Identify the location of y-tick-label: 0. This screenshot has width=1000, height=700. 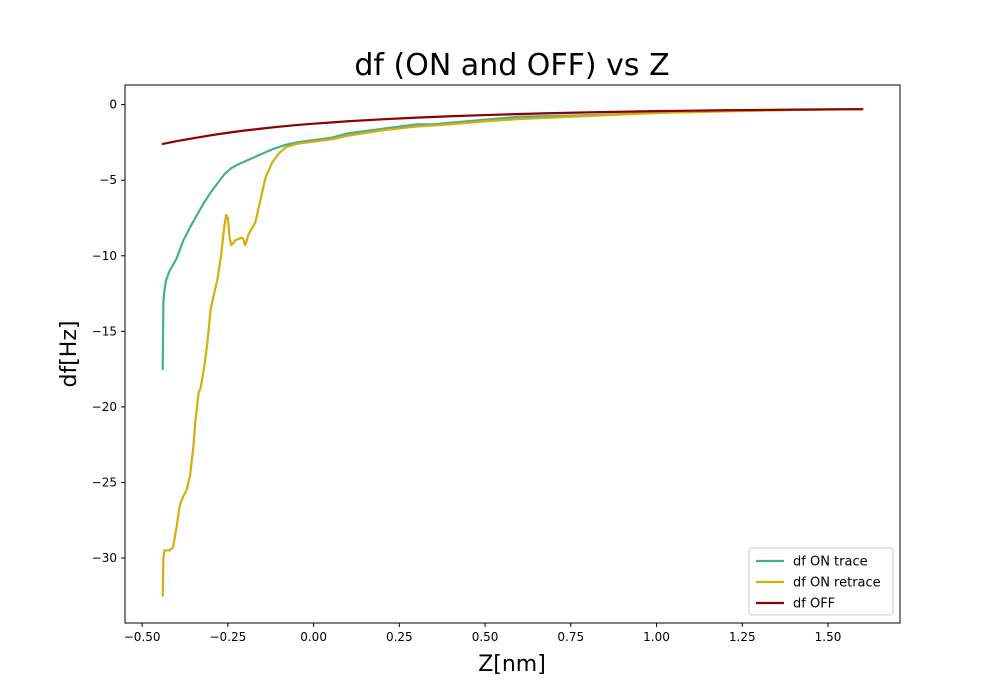
(113, 105).